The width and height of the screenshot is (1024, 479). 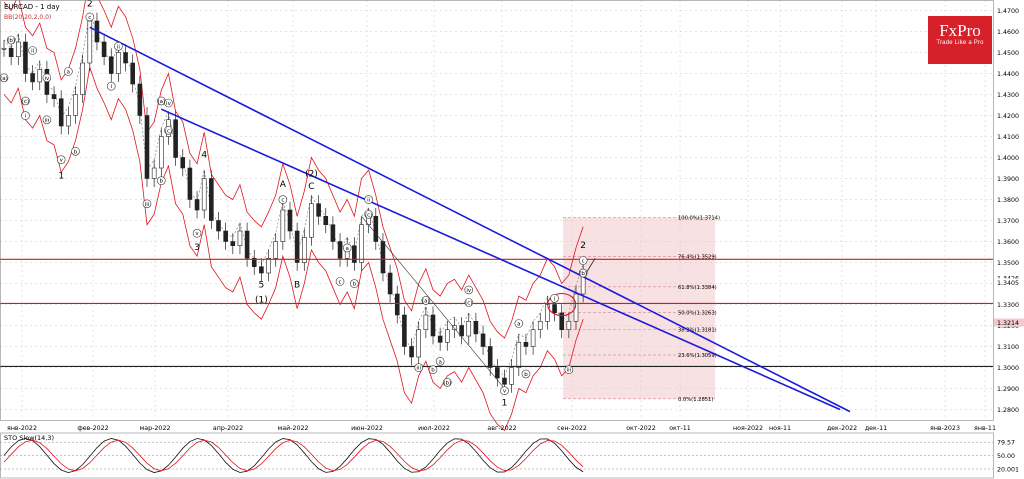 What do you see at coordinates (1008, 116) in the screenshot?
I see `y-tick-label: 1.4200` at bounding box center [1008, 116].